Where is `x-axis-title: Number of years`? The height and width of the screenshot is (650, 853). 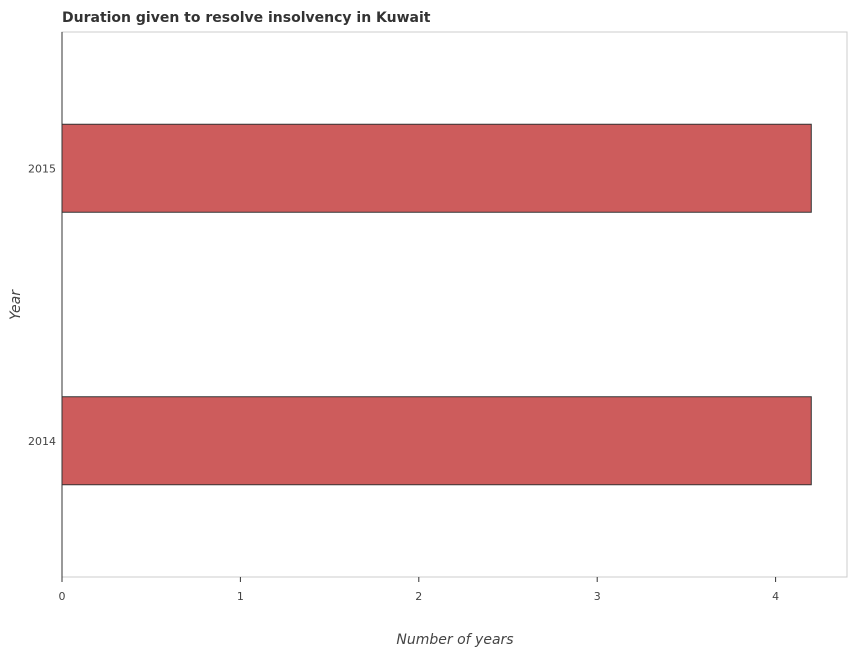 x-axis-title: Number of years is located at coordinates (454, 640).